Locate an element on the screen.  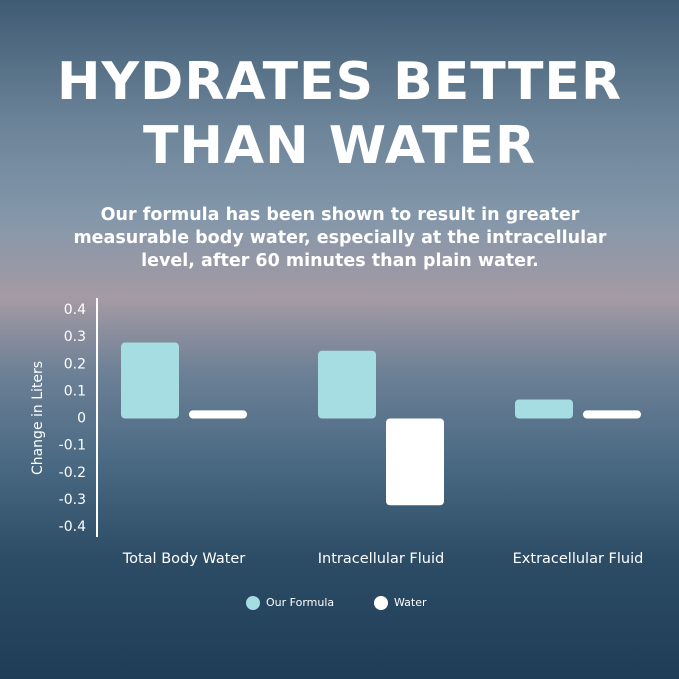
y-tick-label: -0.3 is located at coordinates (72, 500).